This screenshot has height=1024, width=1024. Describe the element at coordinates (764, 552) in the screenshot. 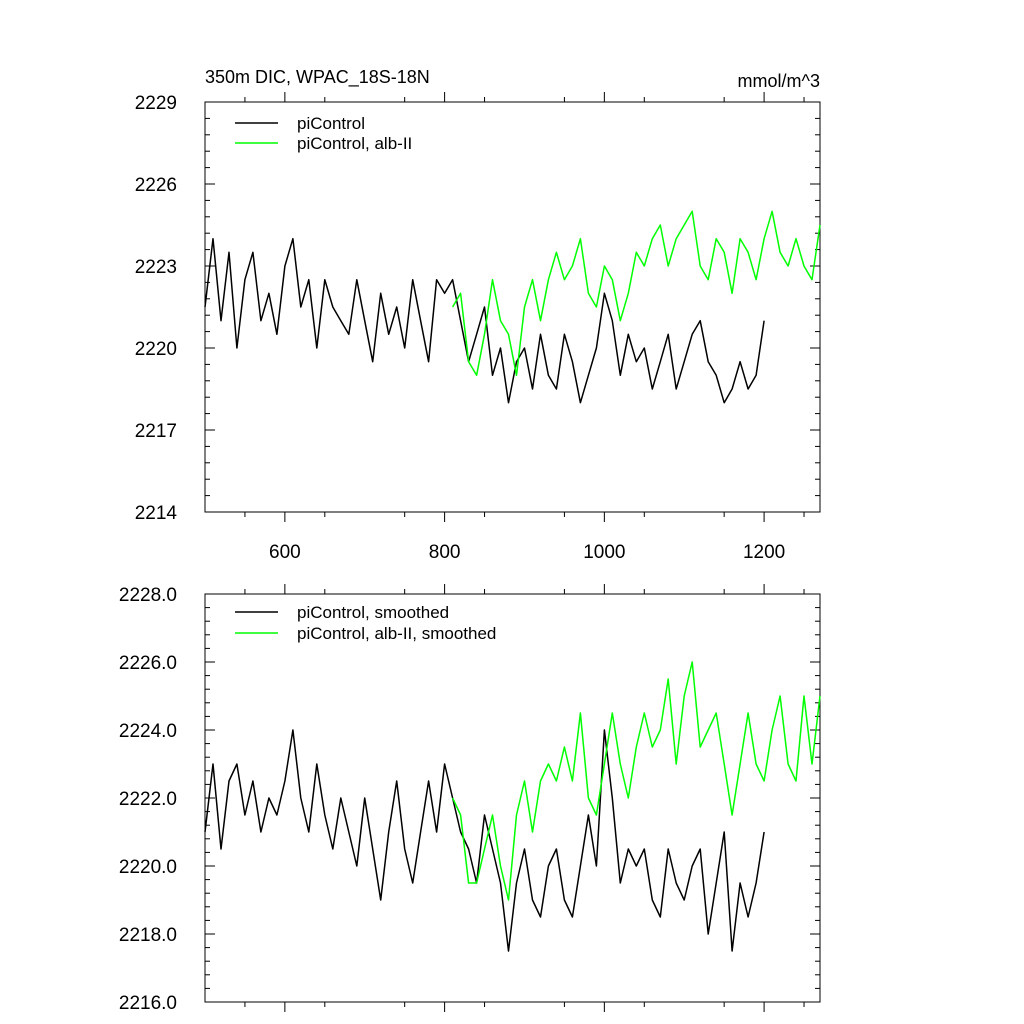

I see `x-tick-label: 1200` at that location.